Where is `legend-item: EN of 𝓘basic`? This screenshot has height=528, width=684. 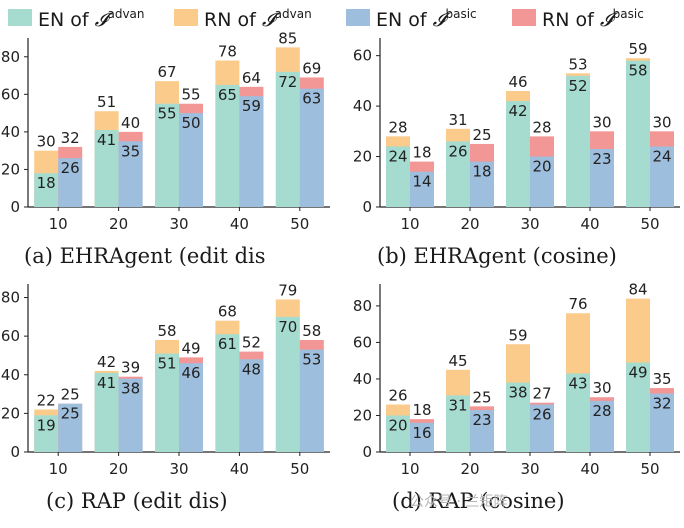 legend-item: EN of 𝓘basic is located at coordinates (411, 19).